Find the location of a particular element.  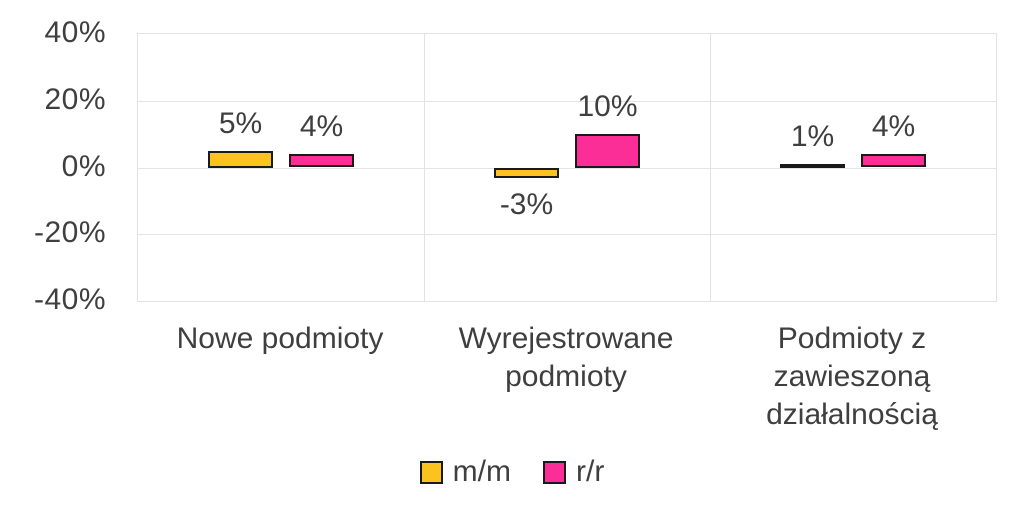

bar-value-label: 5% is located at coordinates (240, 123).